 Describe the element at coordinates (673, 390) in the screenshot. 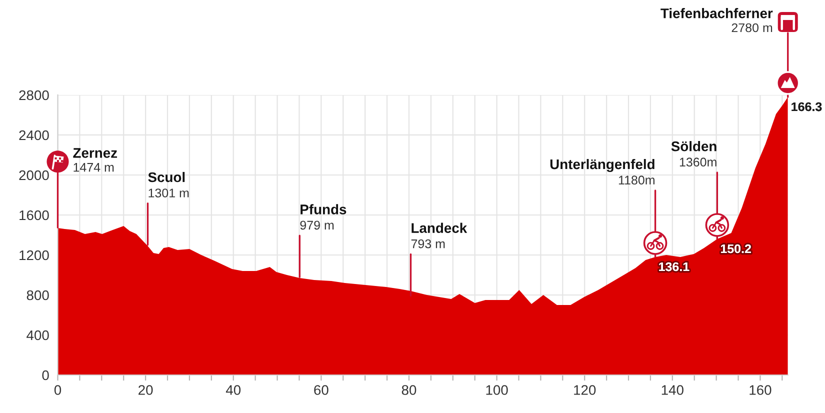

I see `x-tick-label: 140` at that location.